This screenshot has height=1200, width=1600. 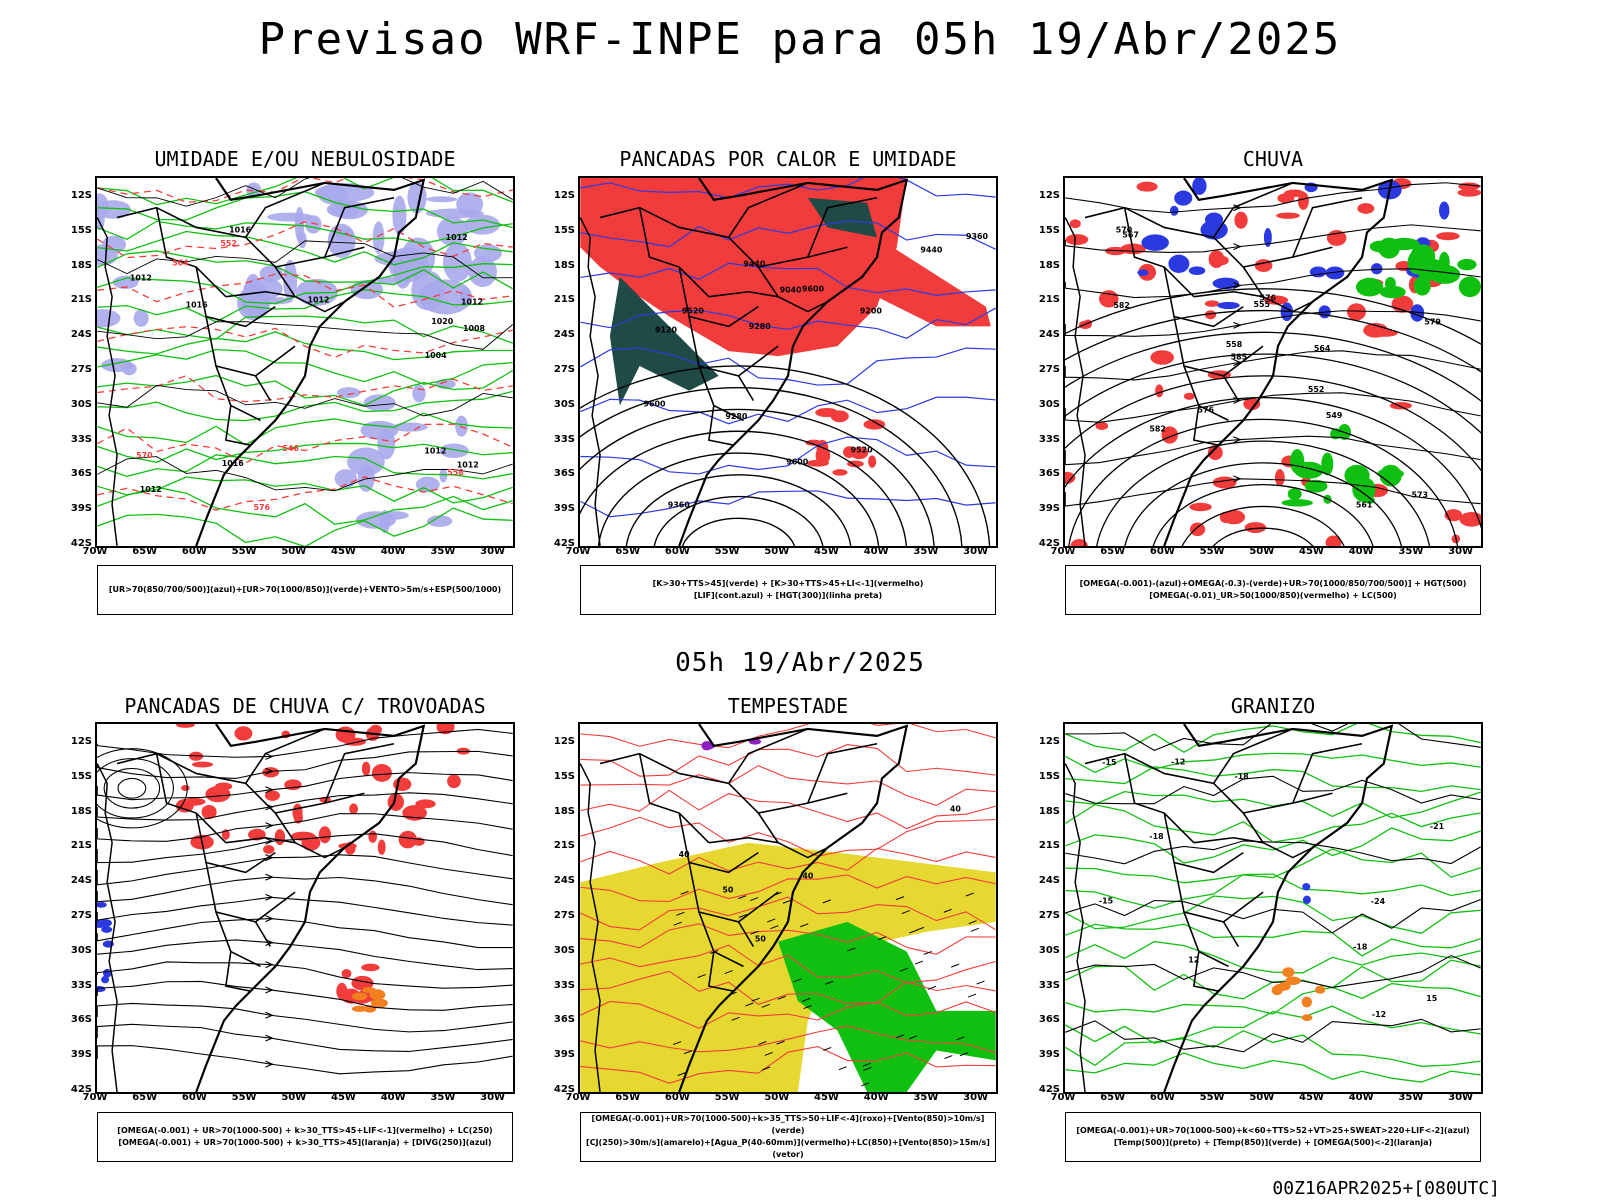 I want to click on panel-title: UMIDADE E/OU NEBULOSIDADE, so click(x=305, y=159).